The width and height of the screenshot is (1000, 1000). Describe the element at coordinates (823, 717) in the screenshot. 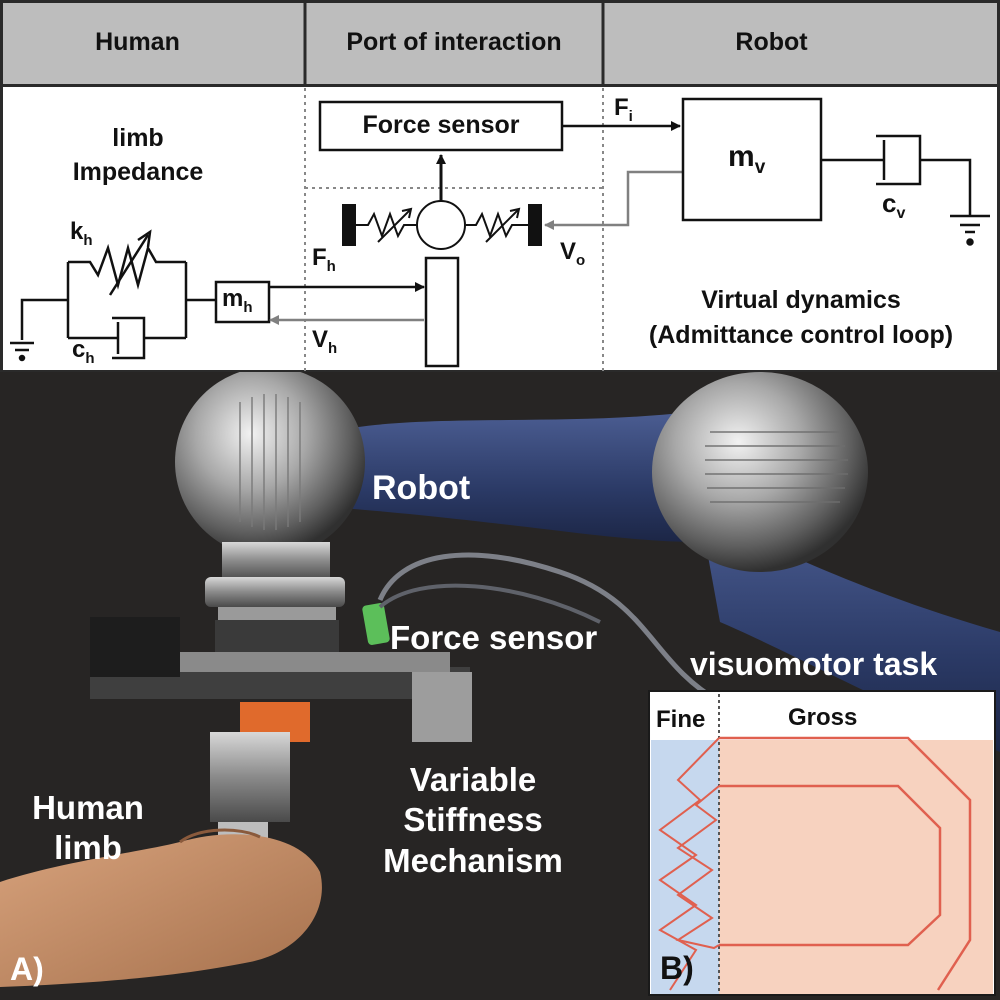

I see `inset-gross-label: Gross` at that location.